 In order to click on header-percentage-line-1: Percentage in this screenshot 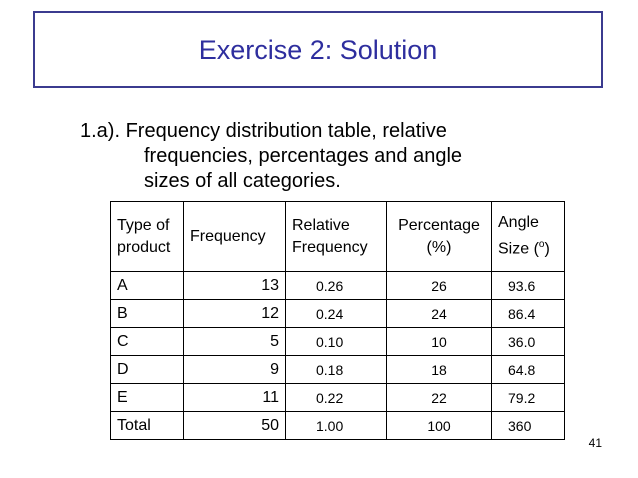, I will do `click(439, 225)`.